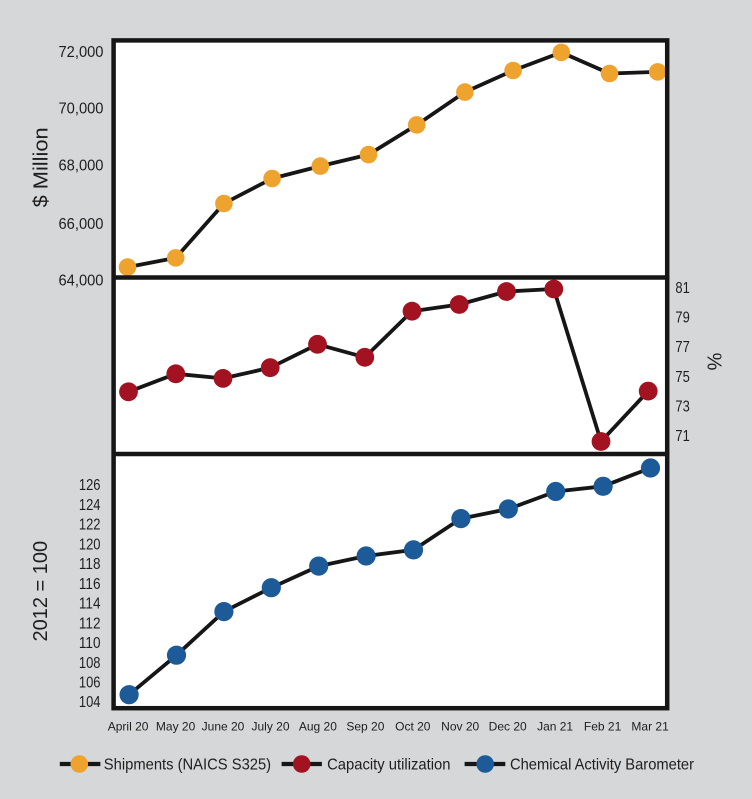  Describe the element at coordinates (90, 544) in the screenshot. I see `svg-text: 120` at that location.